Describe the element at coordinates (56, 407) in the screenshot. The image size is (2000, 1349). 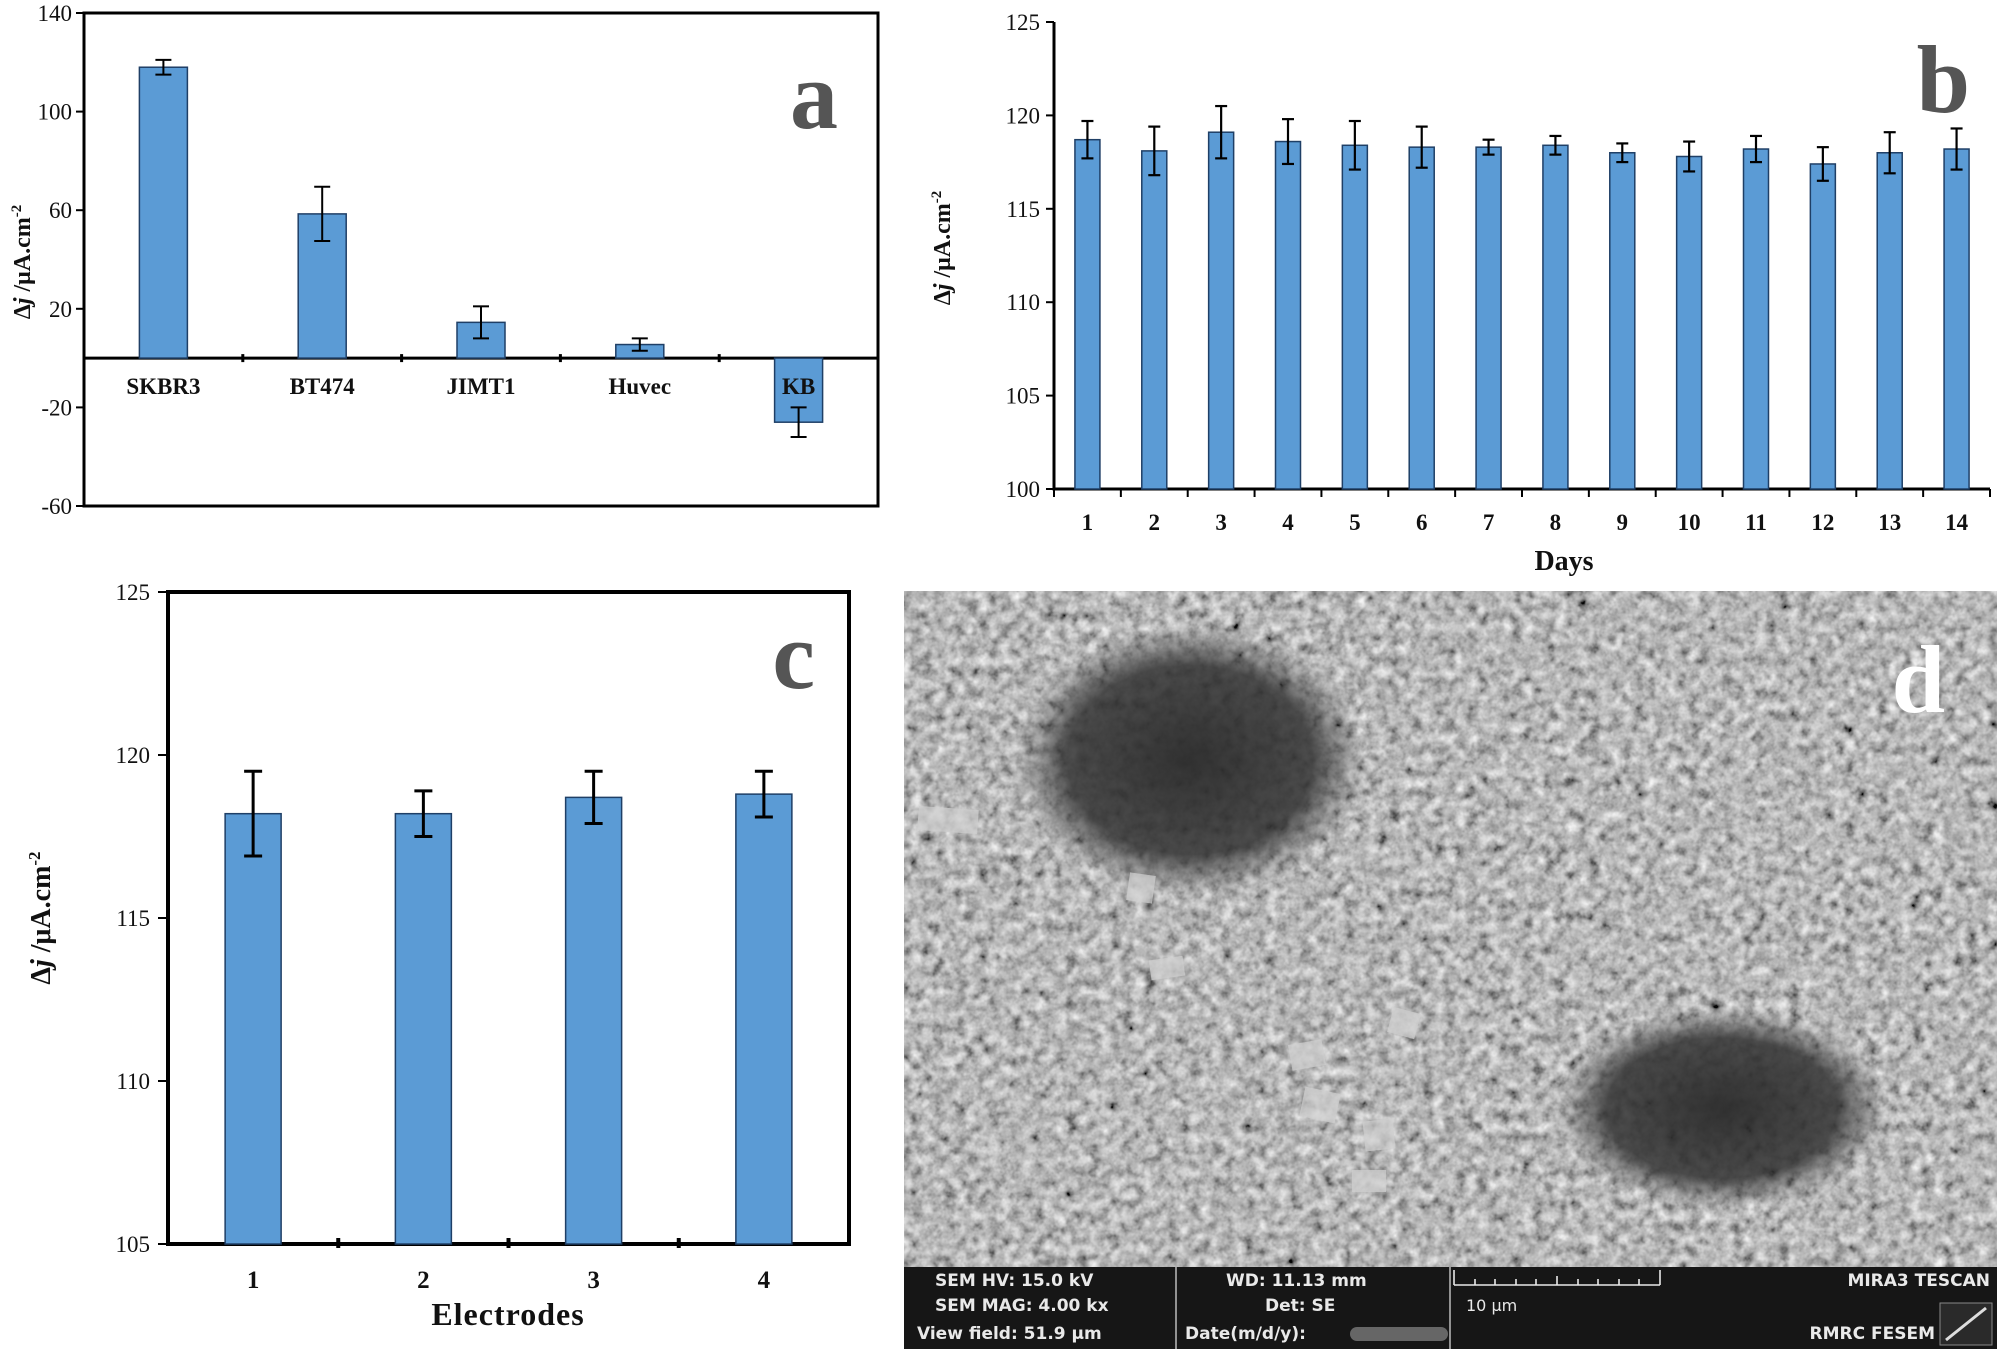
I see `y-tick-label: -20` at that location.